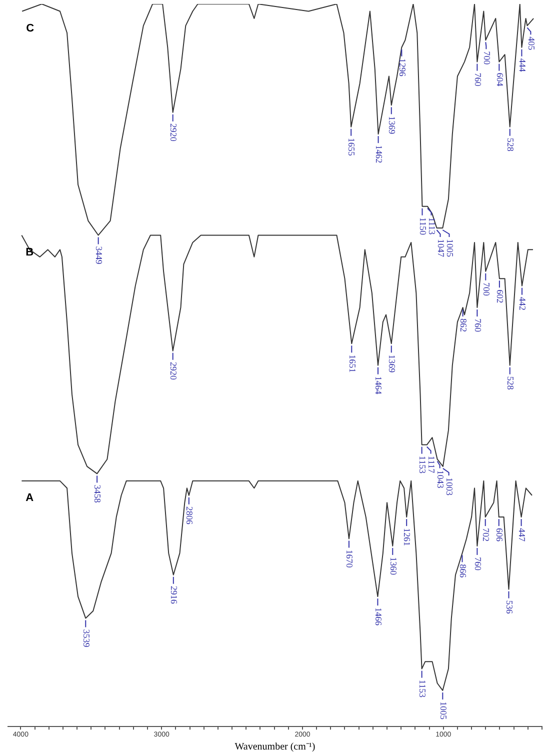 This screenshot has height=754, width=550. Describe the element at coordinates (431, 465) in the screenshot. I see `annotation: 1117` at that location.